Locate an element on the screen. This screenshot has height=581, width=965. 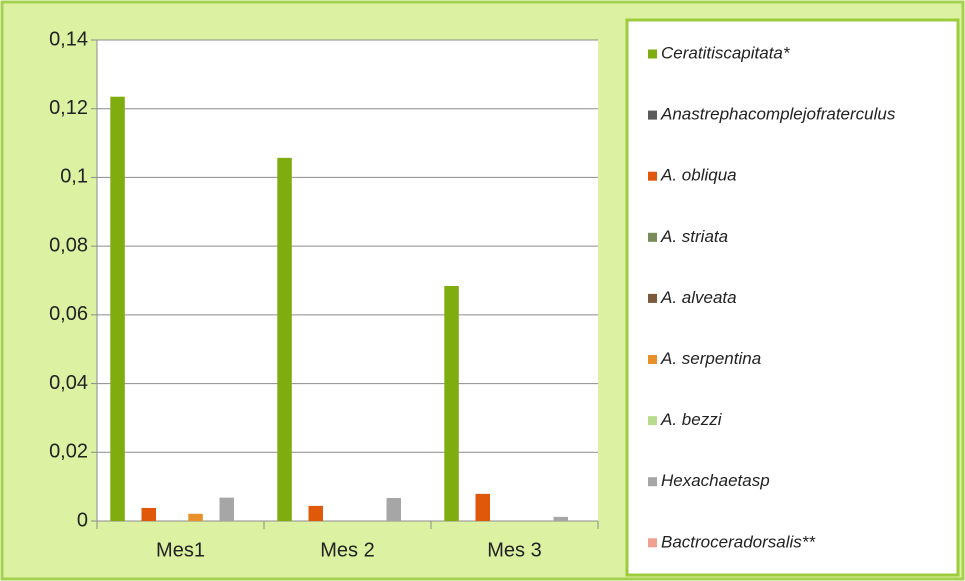
y-tick-label: 0,1 is located at coordinates (74, 177).